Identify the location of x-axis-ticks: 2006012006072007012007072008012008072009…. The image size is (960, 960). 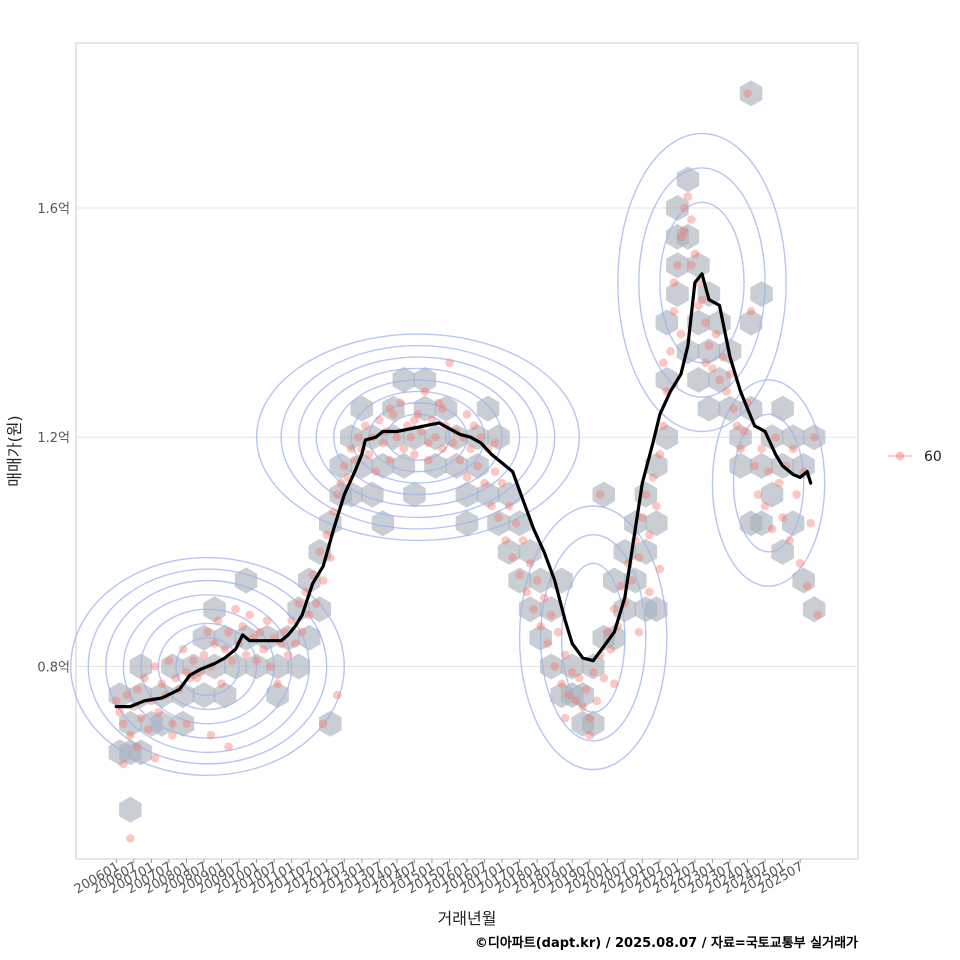
(439, 878).